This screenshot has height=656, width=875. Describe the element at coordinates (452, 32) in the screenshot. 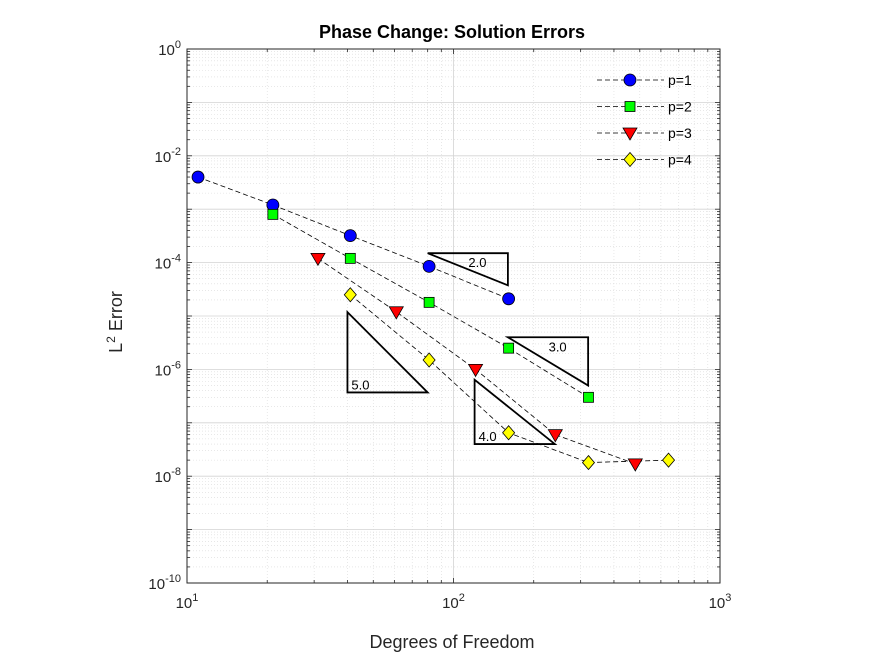

I see `chart-title: Phase Change: Solution Errors` at that location.